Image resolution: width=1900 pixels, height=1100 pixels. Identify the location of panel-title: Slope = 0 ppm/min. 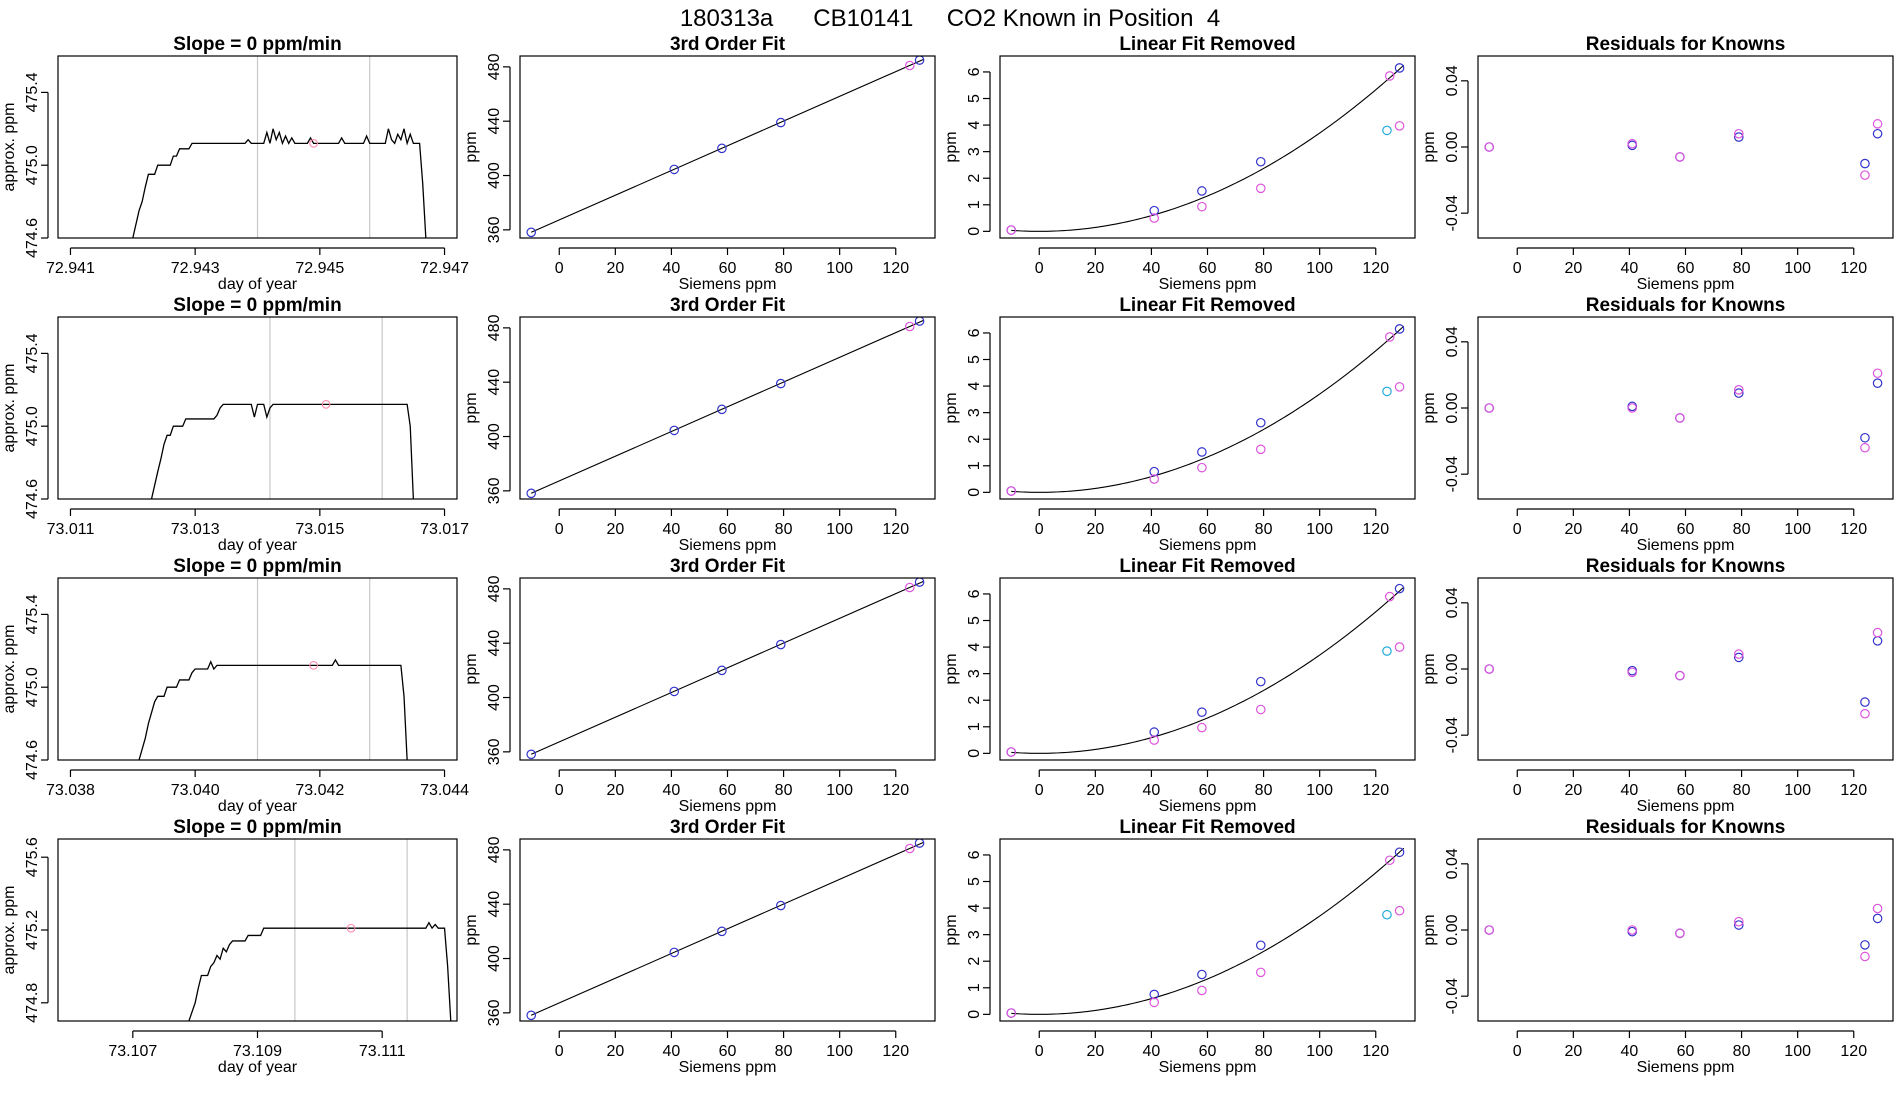
(257, 827).